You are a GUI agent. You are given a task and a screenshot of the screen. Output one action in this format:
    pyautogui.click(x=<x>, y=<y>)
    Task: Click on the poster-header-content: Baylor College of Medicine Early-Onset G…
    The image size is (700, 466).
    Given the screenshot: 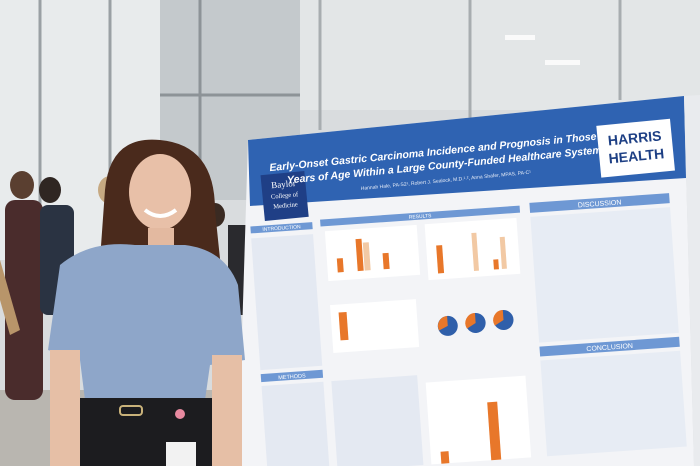 What is the action you would take?
    pyautogui.click(x=467, y=170)
    